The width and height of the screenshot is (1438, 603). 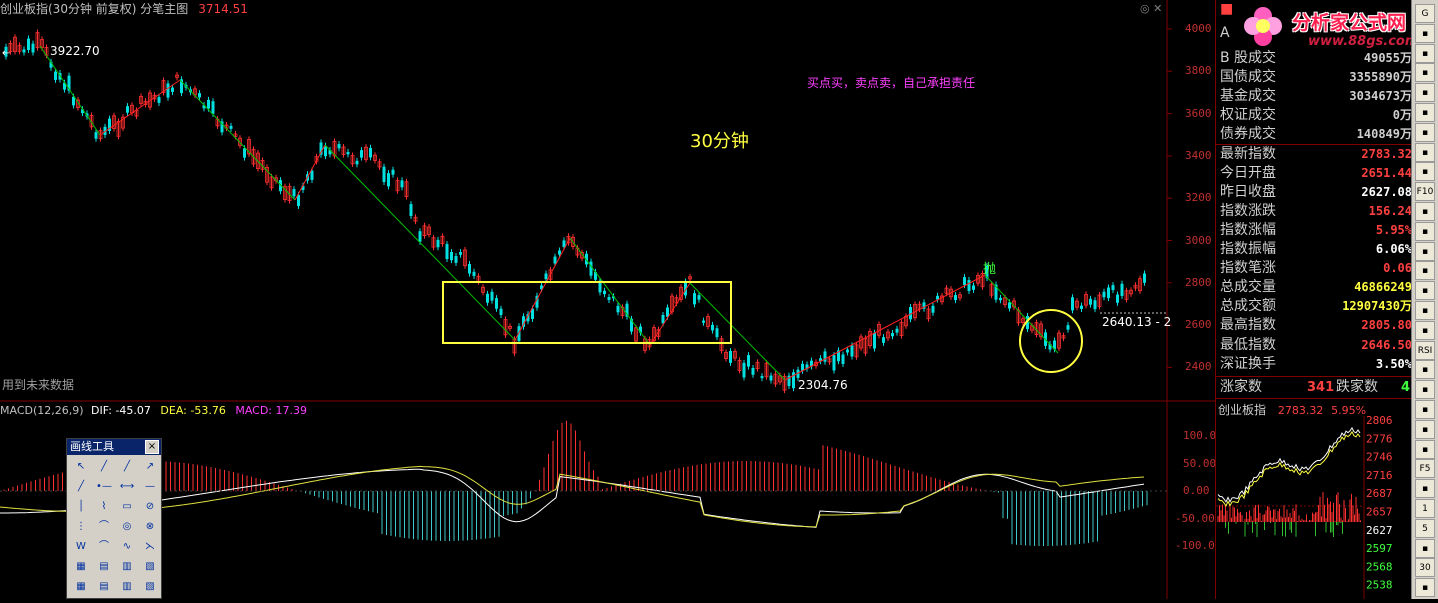 What do you see at coordinates (114, 447) in the screenshot?
I see `draw-tools-header: 画线工具 ×` at bounding box center [114, 447].